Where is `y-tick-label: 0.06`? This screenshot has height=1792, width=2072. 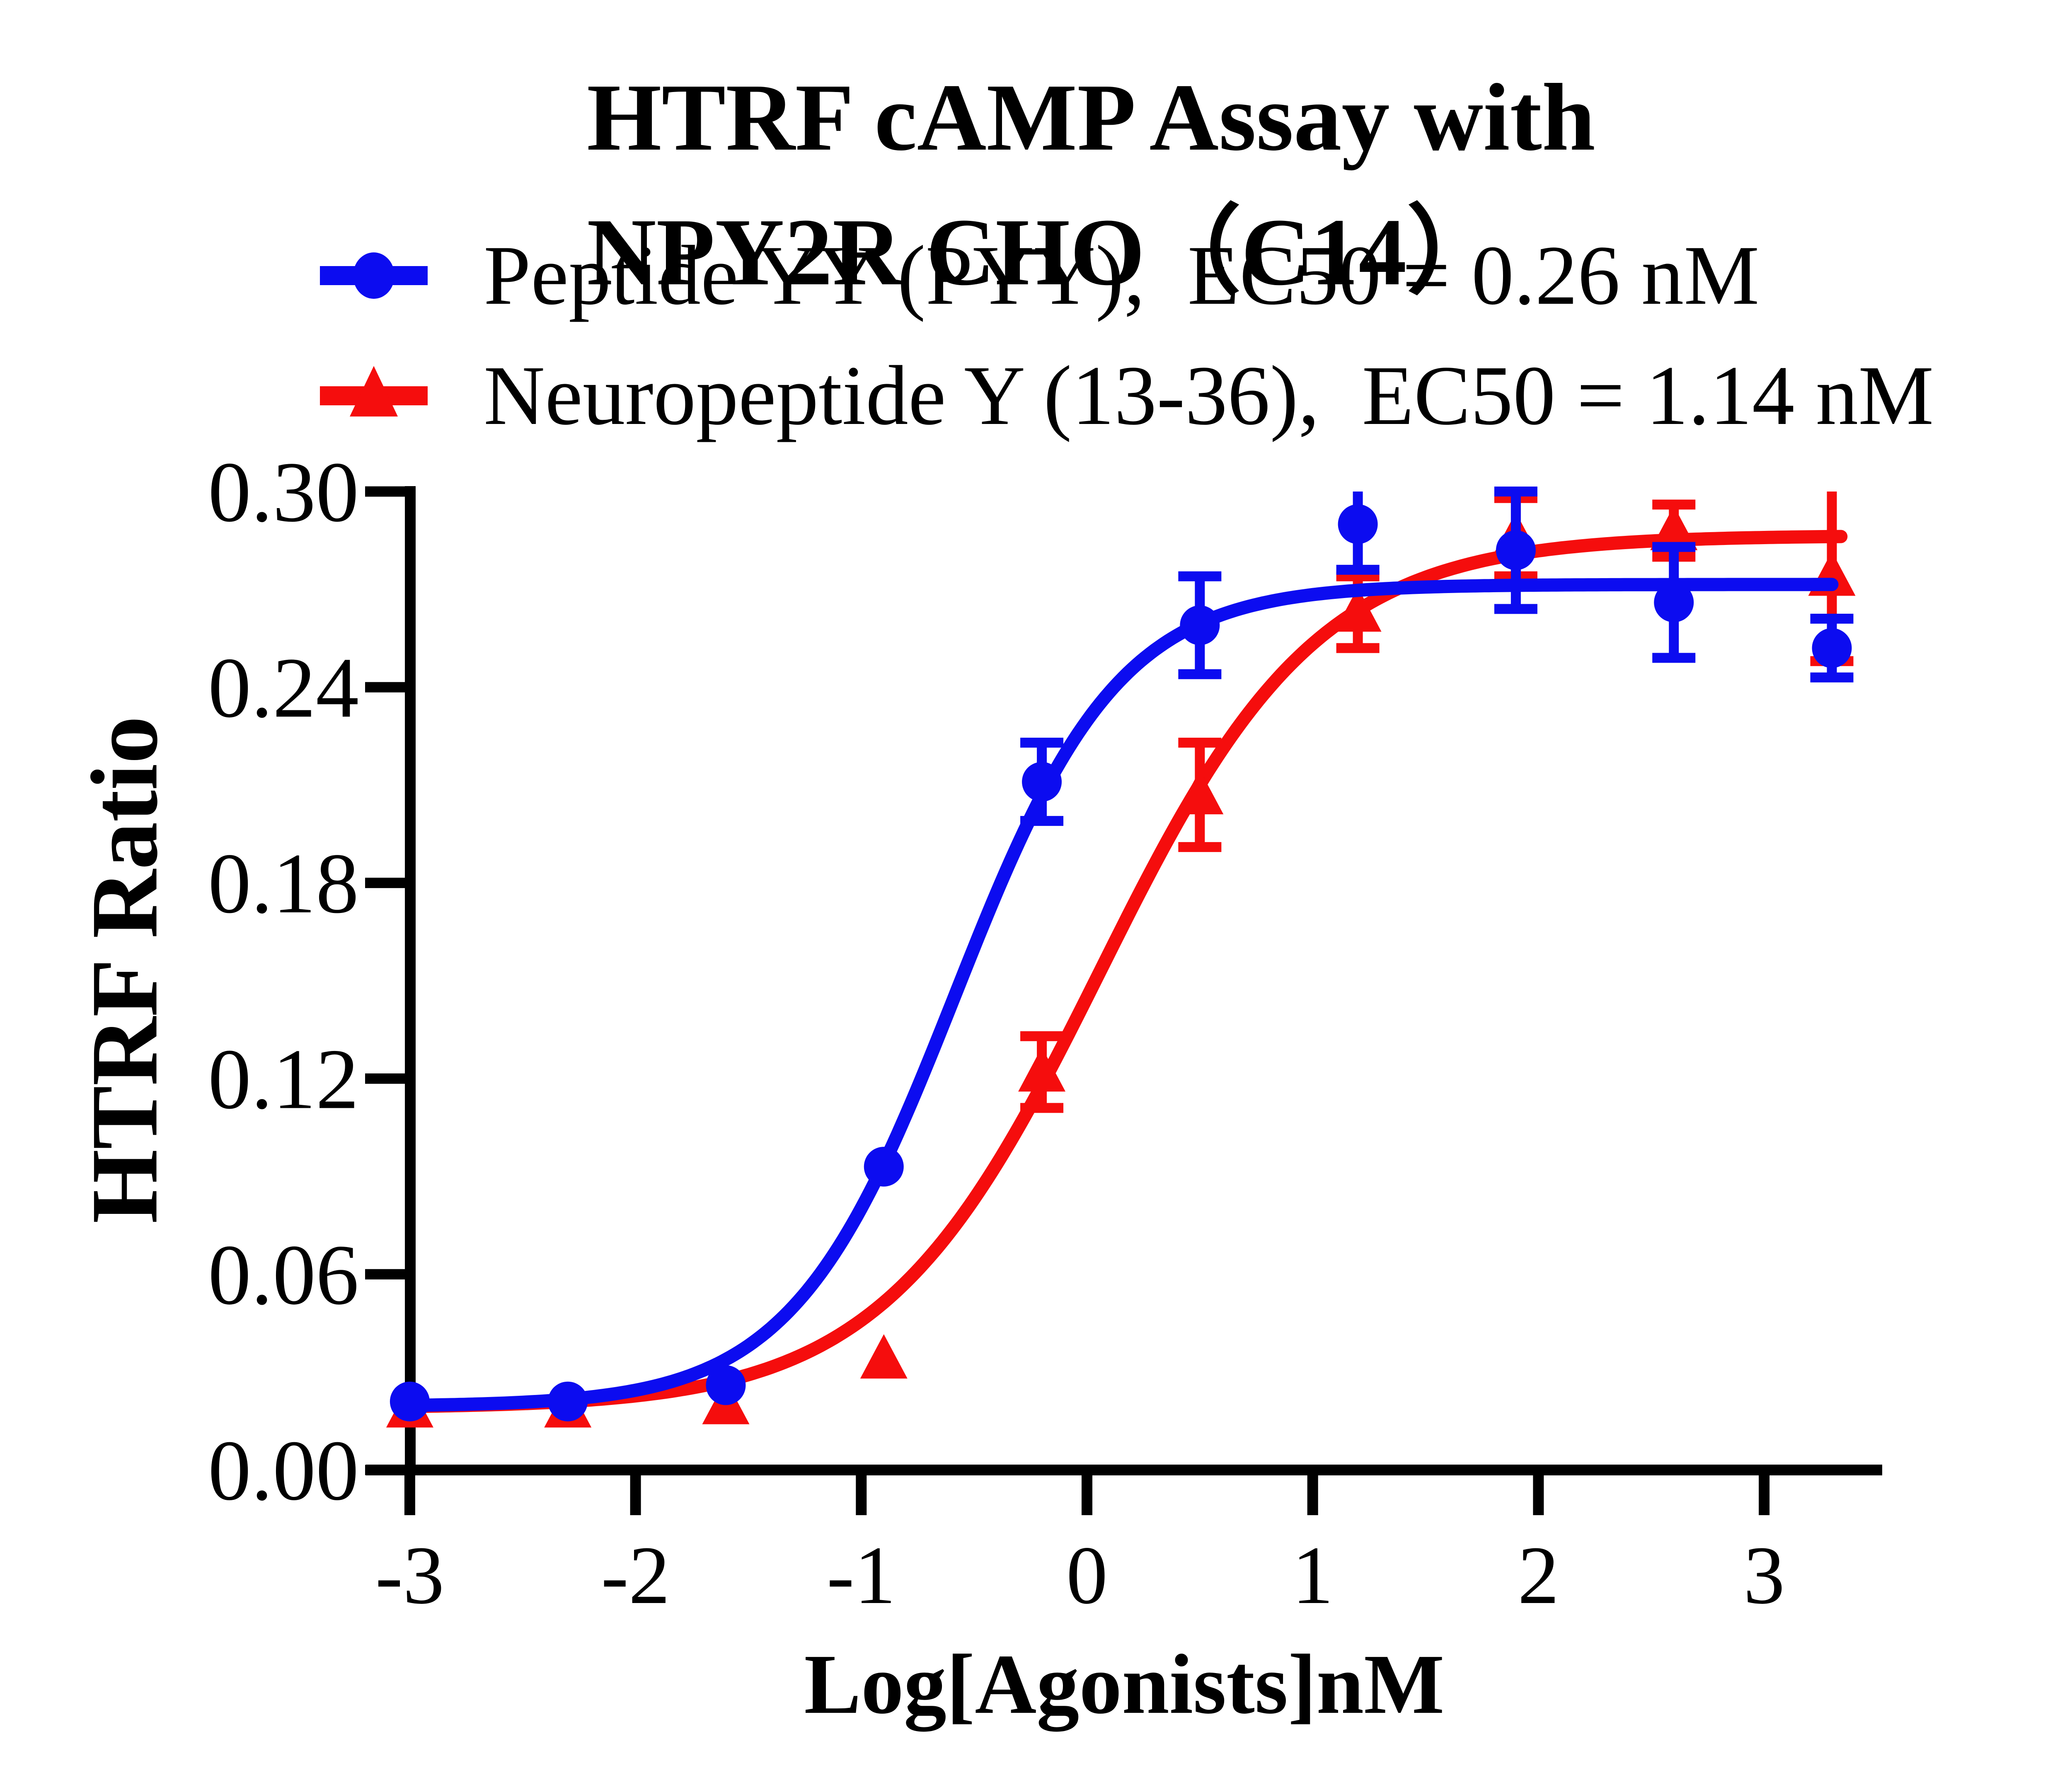 y-tick-label: 0.06 is located at coordinates (283, 1274).